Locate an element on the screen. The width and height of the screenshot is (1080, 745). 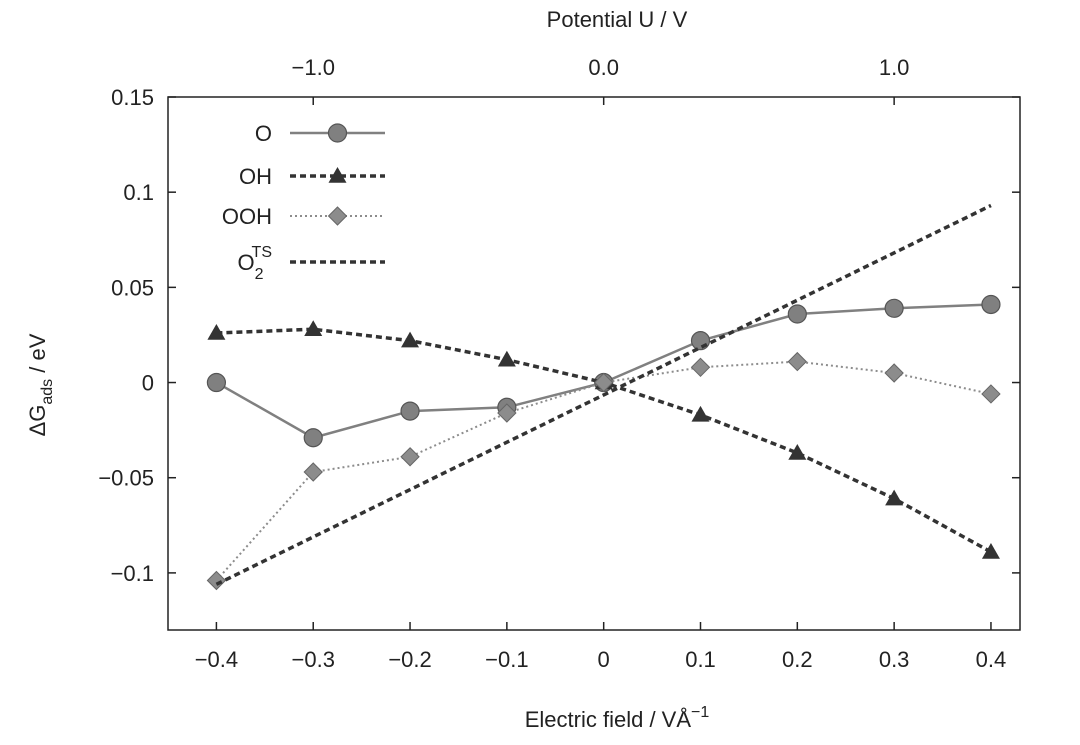
x-tick-label: −0.2 is located at coordinates (409, 659).